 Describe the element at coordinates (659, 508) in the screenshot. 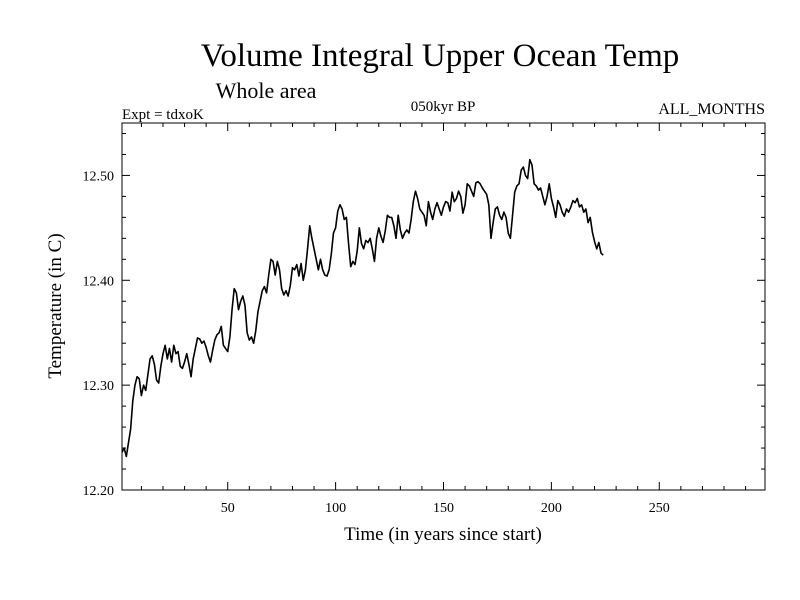

I see `x-tick-label: 250` at that location.